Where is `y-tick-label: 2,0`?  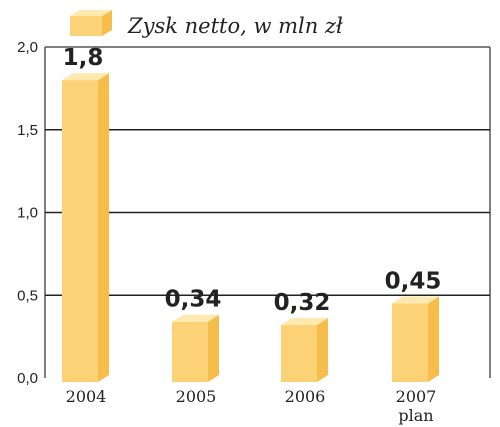
y-tick-label: 2,0 is located at coordinates (27, 47).